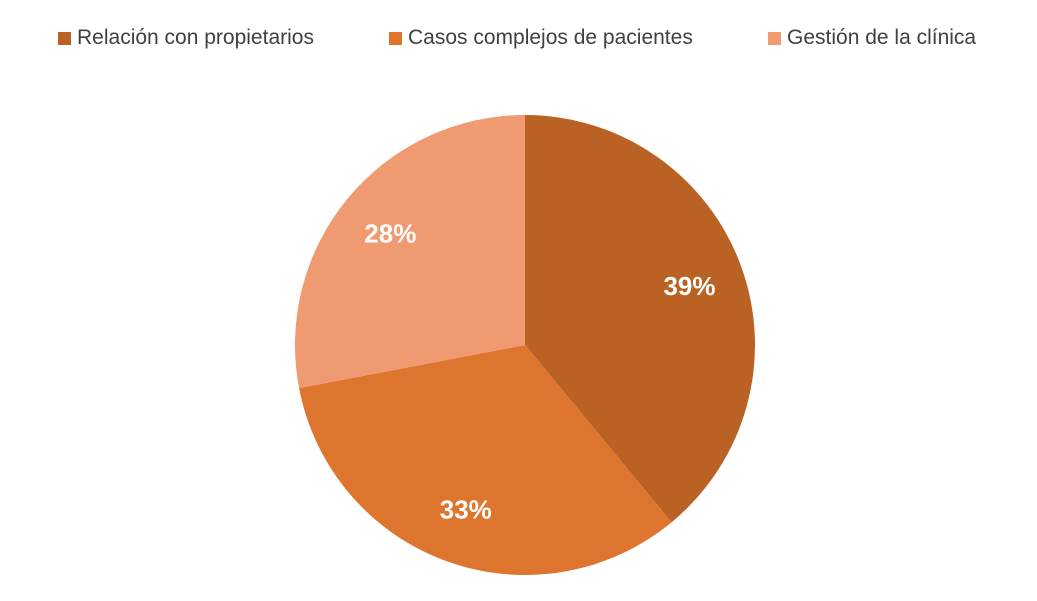 This screenshot has height=601, width=1037. I want to click on legend-item-casos-complejos: Casos complejos de pacientes, so click(541, 38).